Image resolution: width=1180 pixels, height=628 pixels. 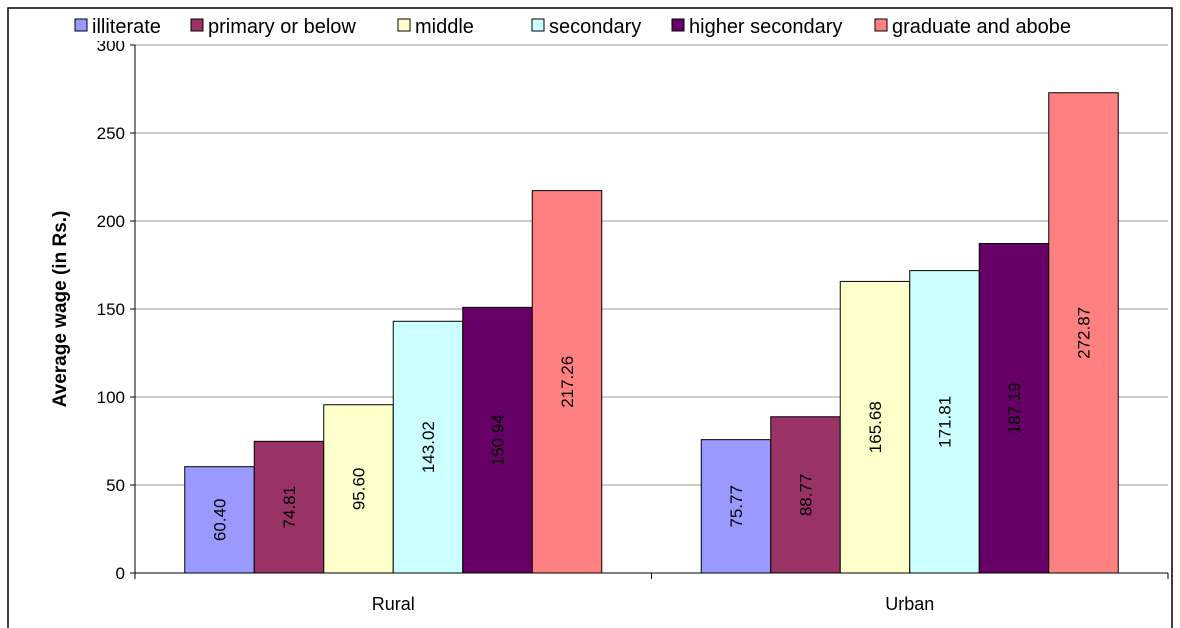 I want to click on data-label: 150.94, so click(x=498, y=440).